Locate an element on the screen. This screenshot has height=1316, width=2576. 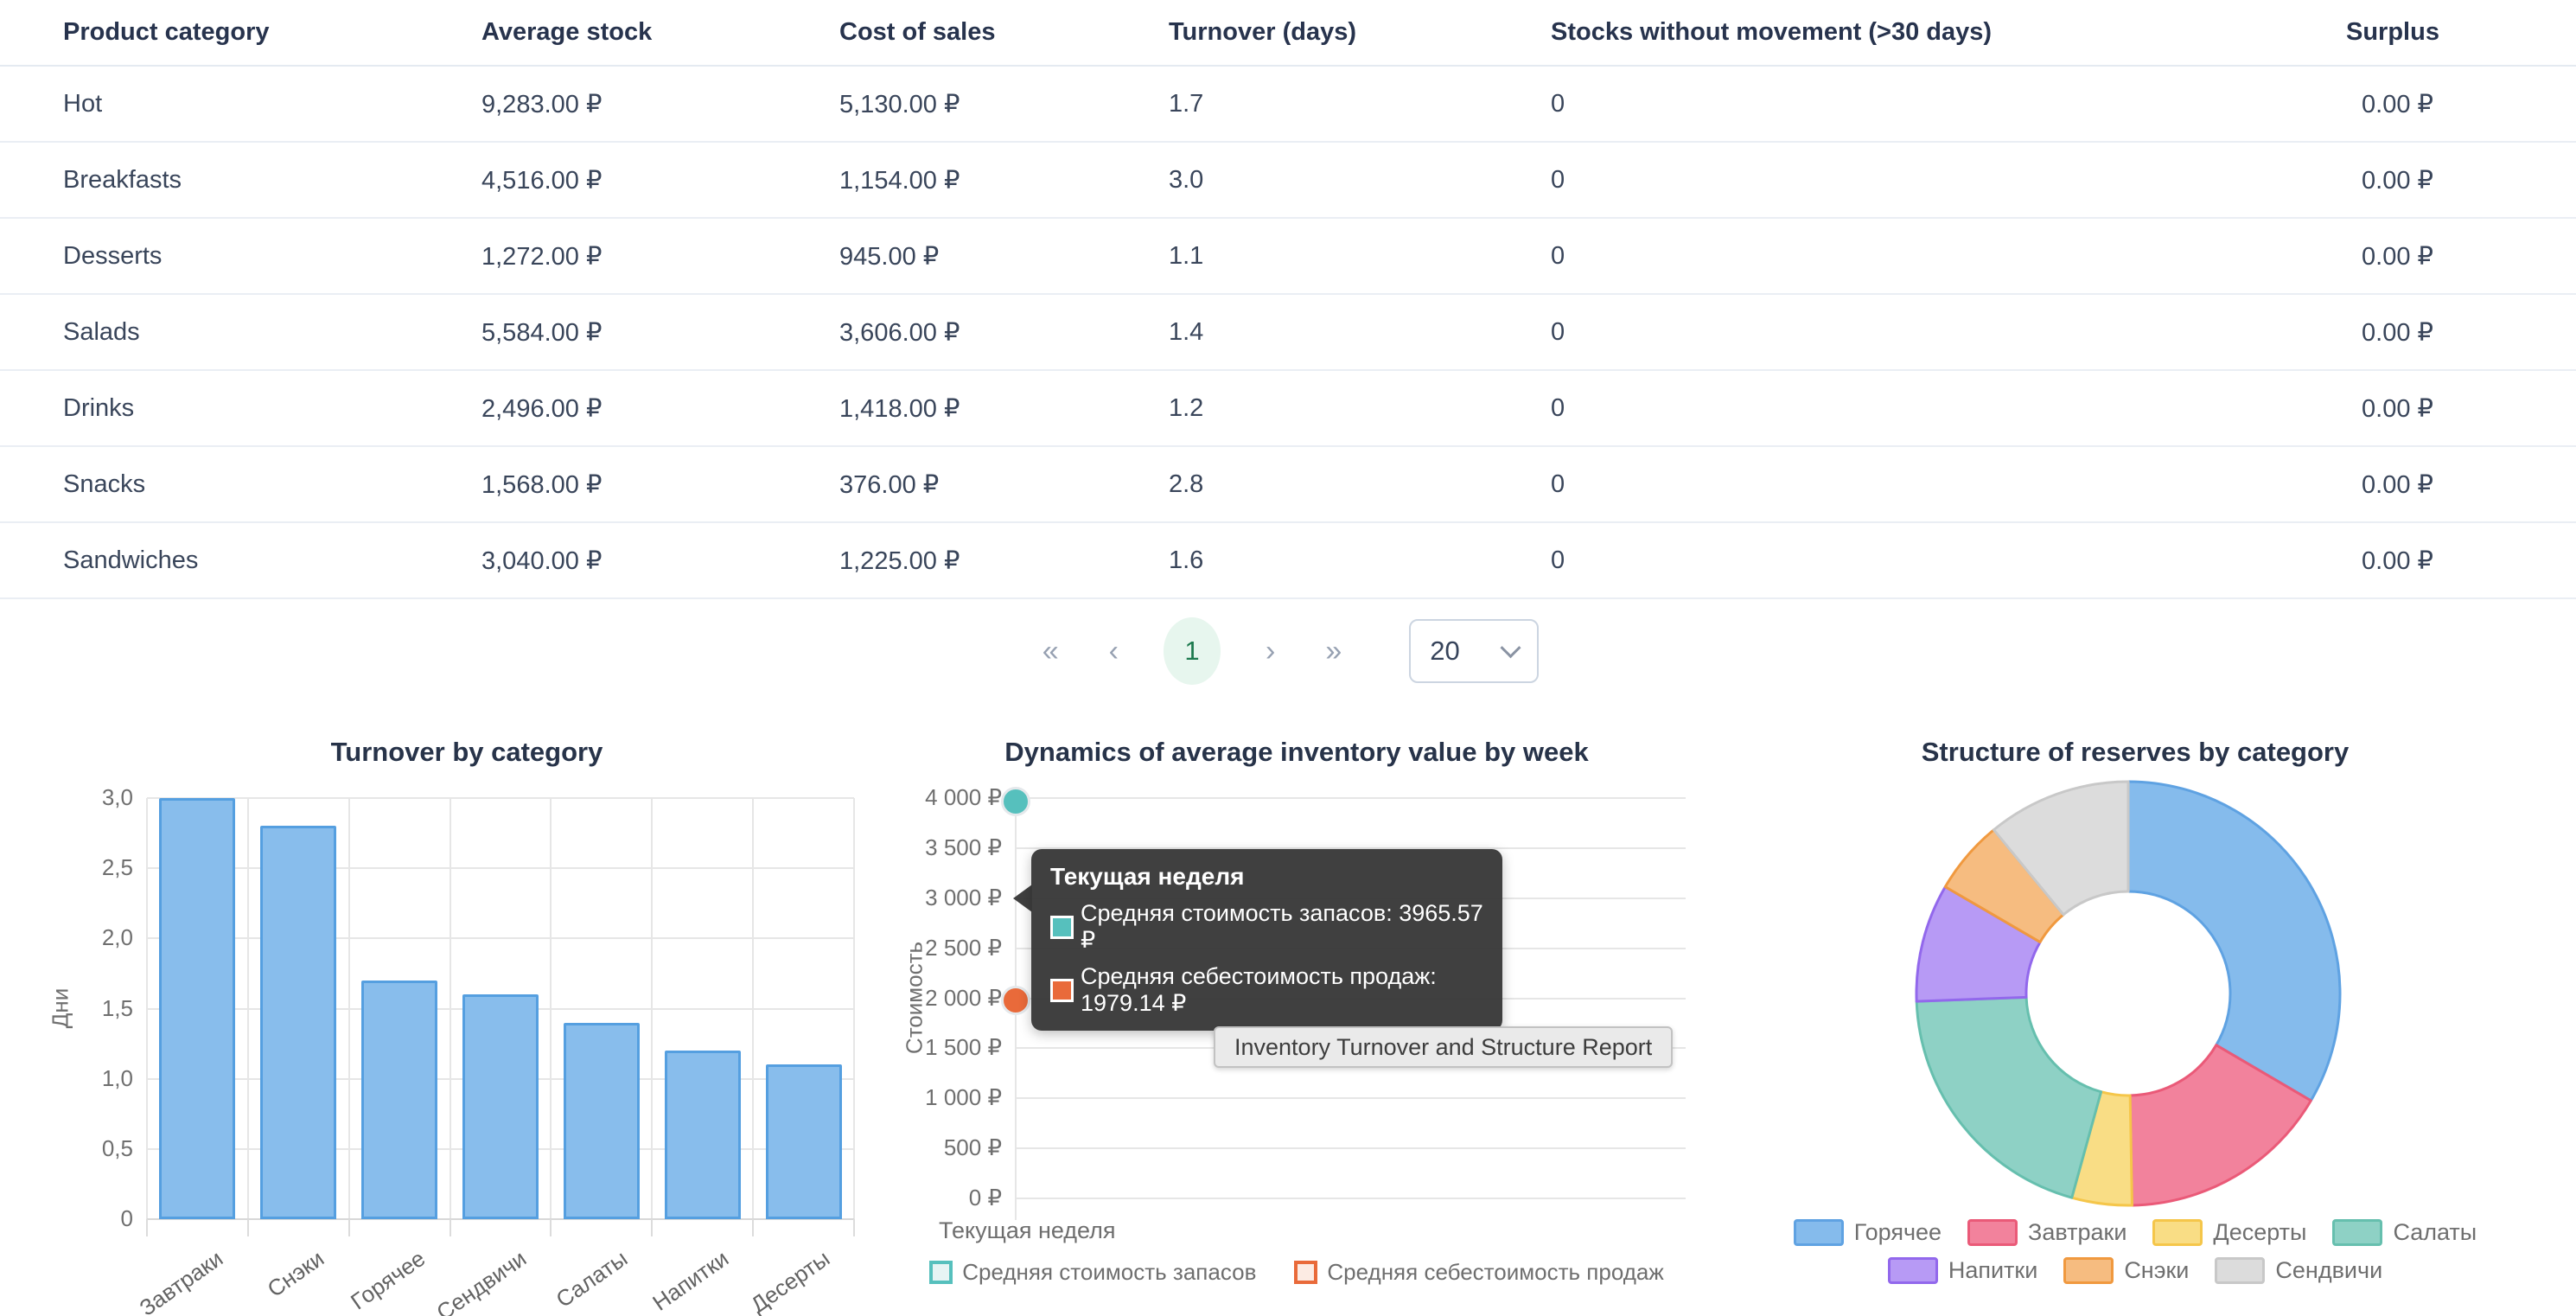
table-cell: 3,606.00 ₽ is located at coordinates (899, 333).